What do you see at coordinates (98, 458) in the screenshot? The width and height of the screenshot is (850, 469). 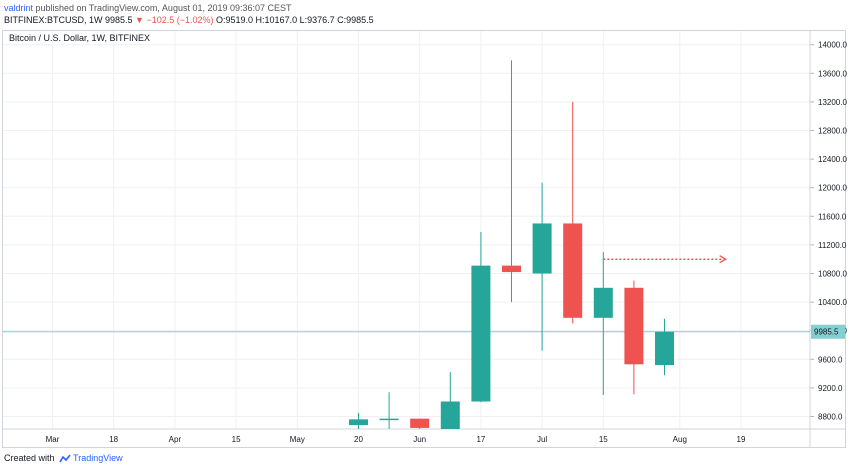 I see `tradingview-brand: TradingView` at bounding box center [98, 458].